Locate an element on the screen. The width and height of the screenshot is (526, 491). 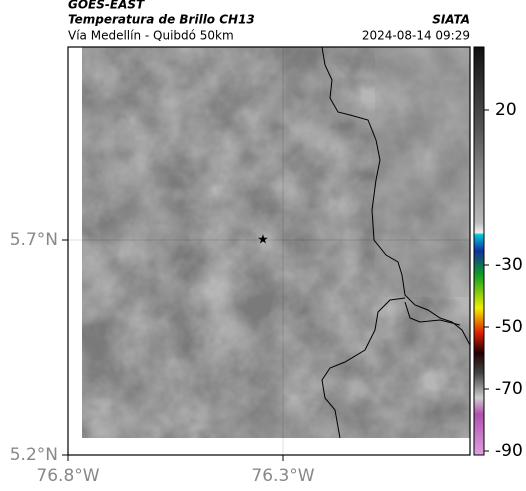
title: GOES-EAST is located at coordinates (106, 6).